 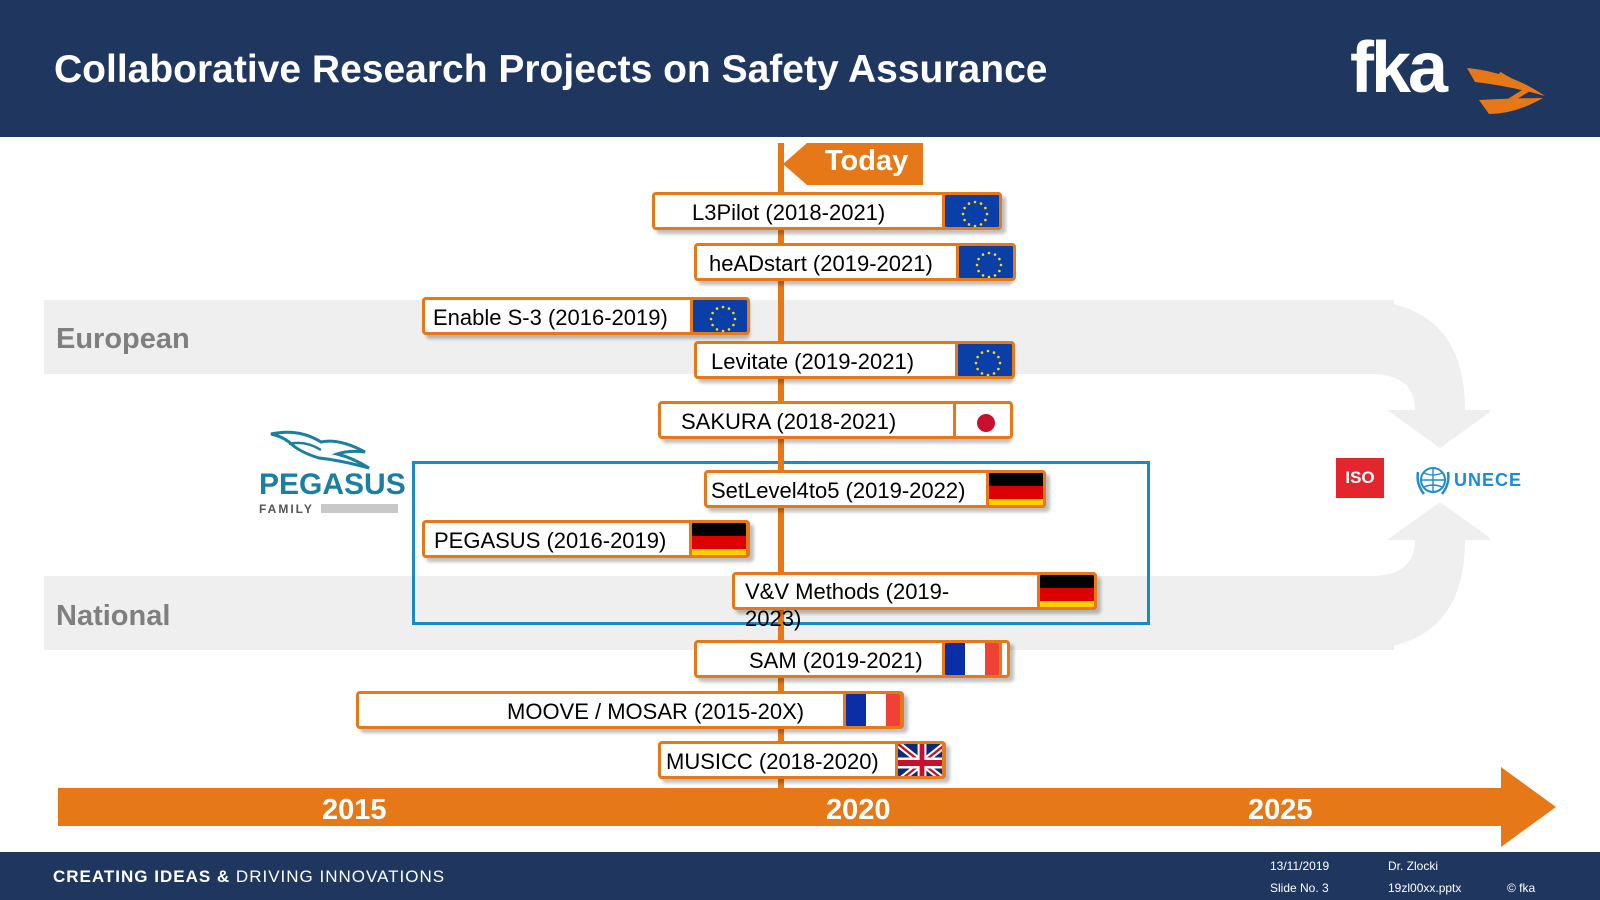 What do you see at coordinates (1450, 73) in the screenshot?
I see `fka-logo: fka` at bounding box center [1450, 73].